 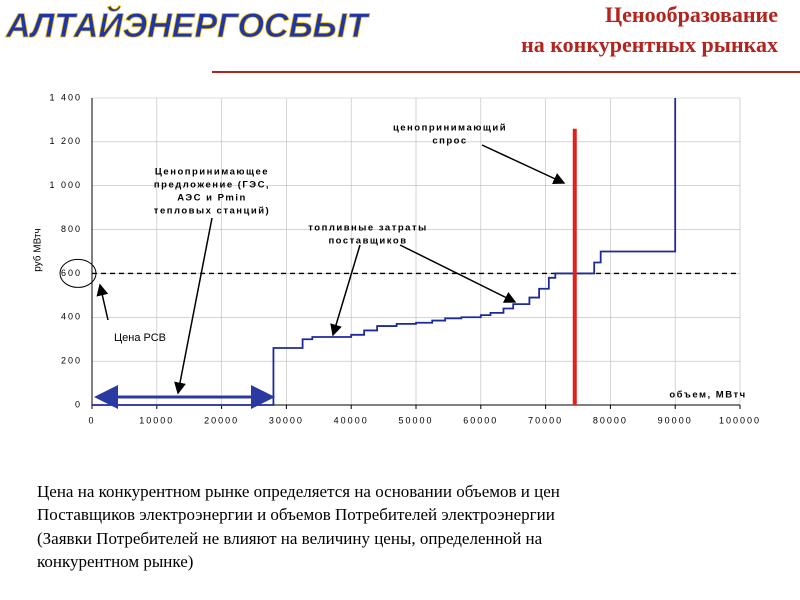 What do you see at coordinates (212, 185) in the screenshot?
I see `annotation: предложение (ГЭС,` at bounding box center [212, 185].